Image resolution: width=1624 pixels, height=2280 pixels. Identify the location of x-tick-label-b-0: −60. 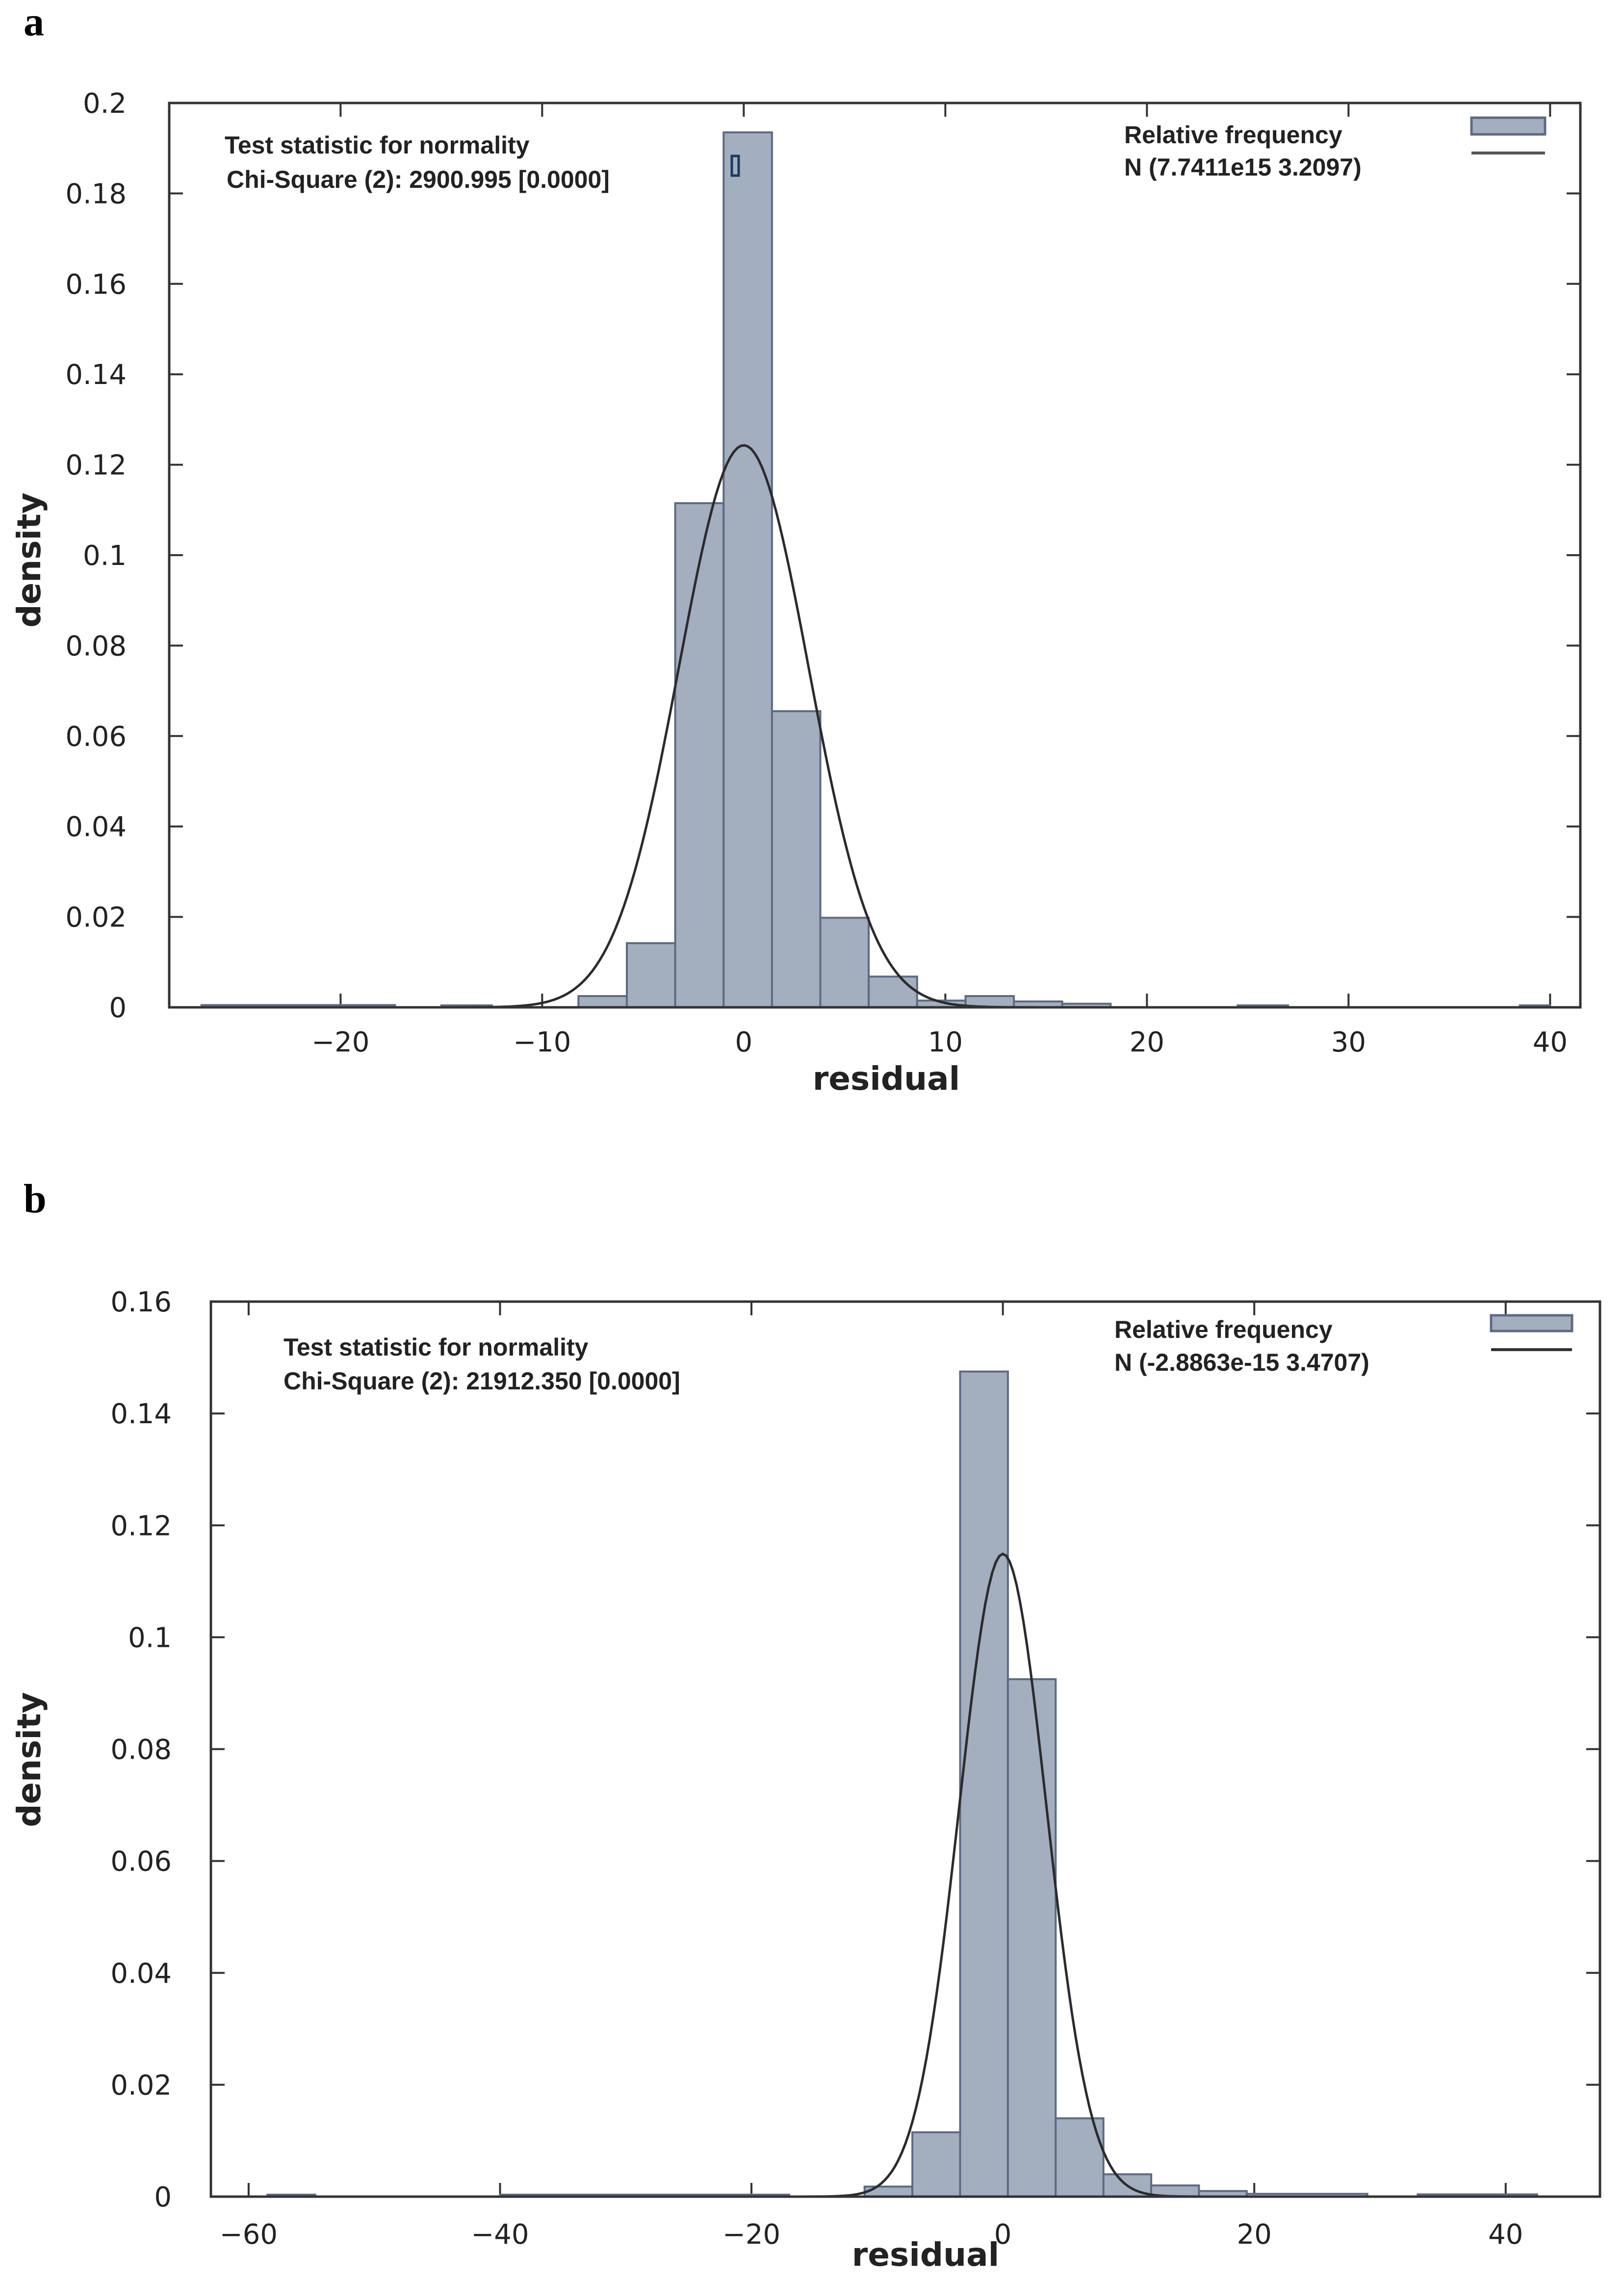
(249, 2235).